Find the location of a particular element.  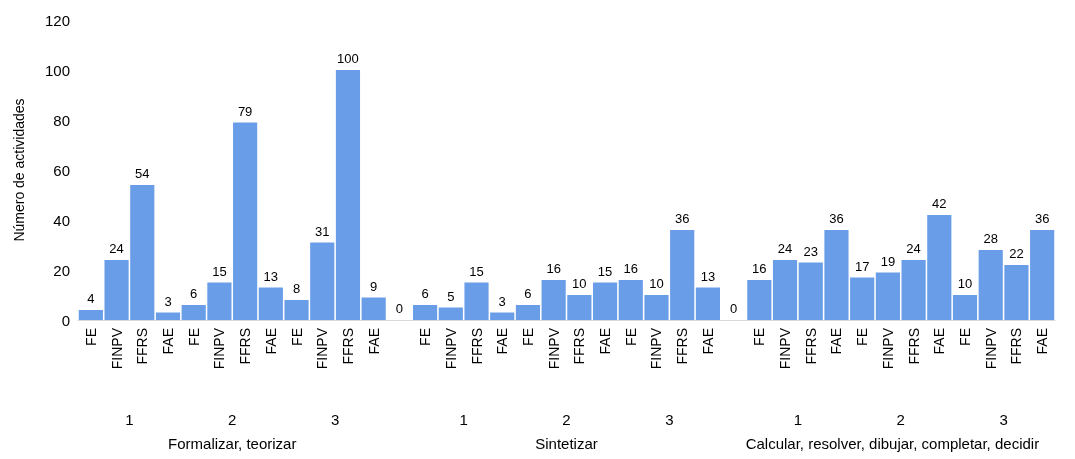

data-label: 100 is located at coordinates (348, 58).